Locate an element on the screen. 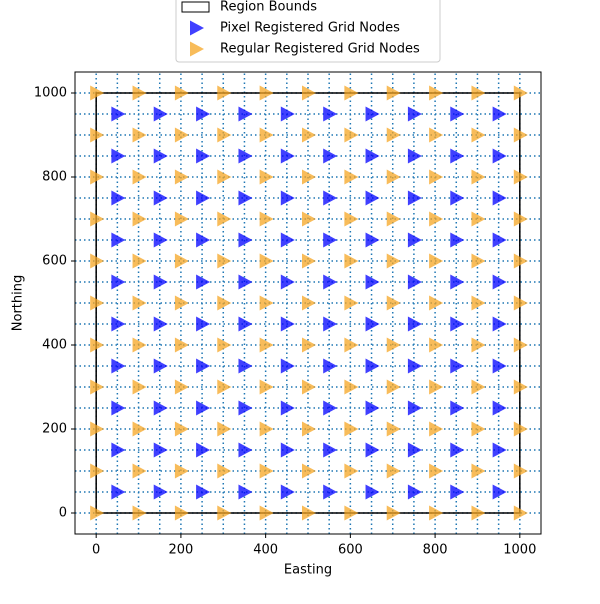  y-axis-label: Northing is located at coordinates (18, 303).